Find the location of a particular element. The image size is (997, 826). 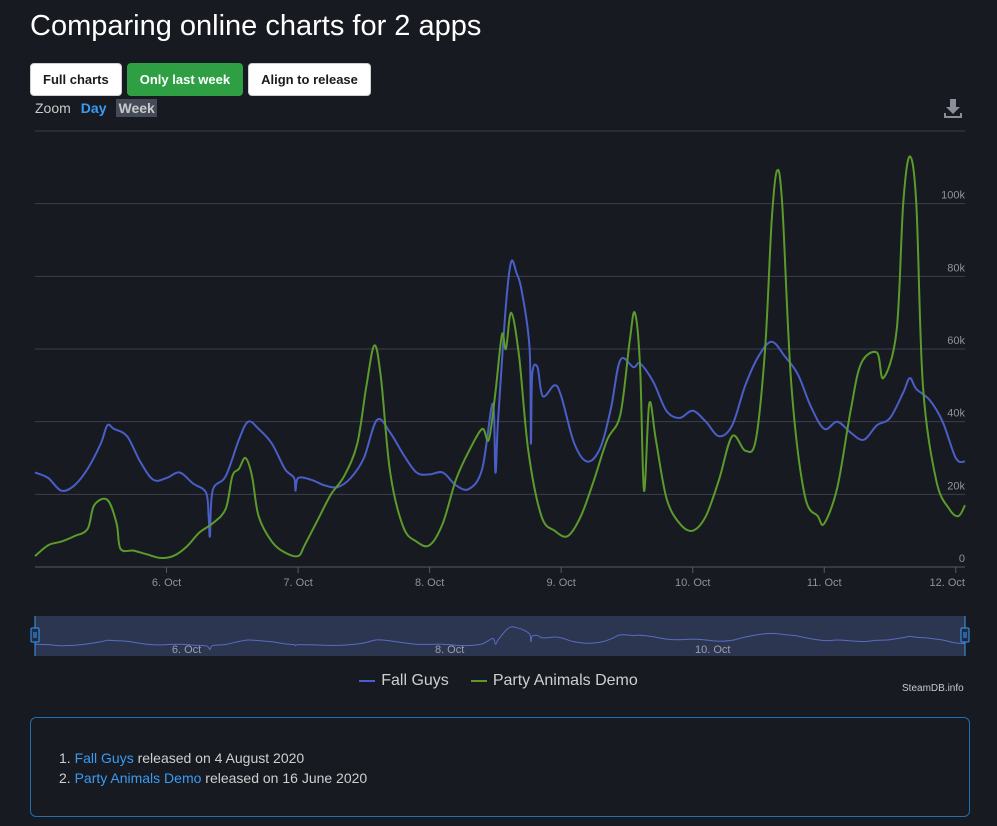

navigator-tick-label: 8. Oct is located at coordinates (449, 650).